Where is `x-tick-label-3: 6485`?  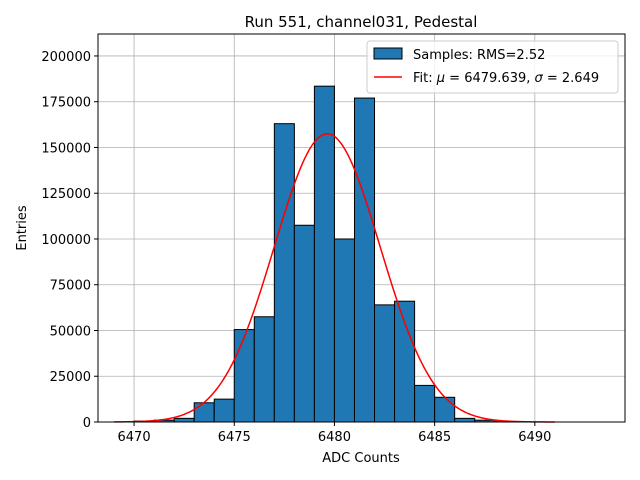 x-tick-label-3: 6485 is located at coordinates (434, 437).